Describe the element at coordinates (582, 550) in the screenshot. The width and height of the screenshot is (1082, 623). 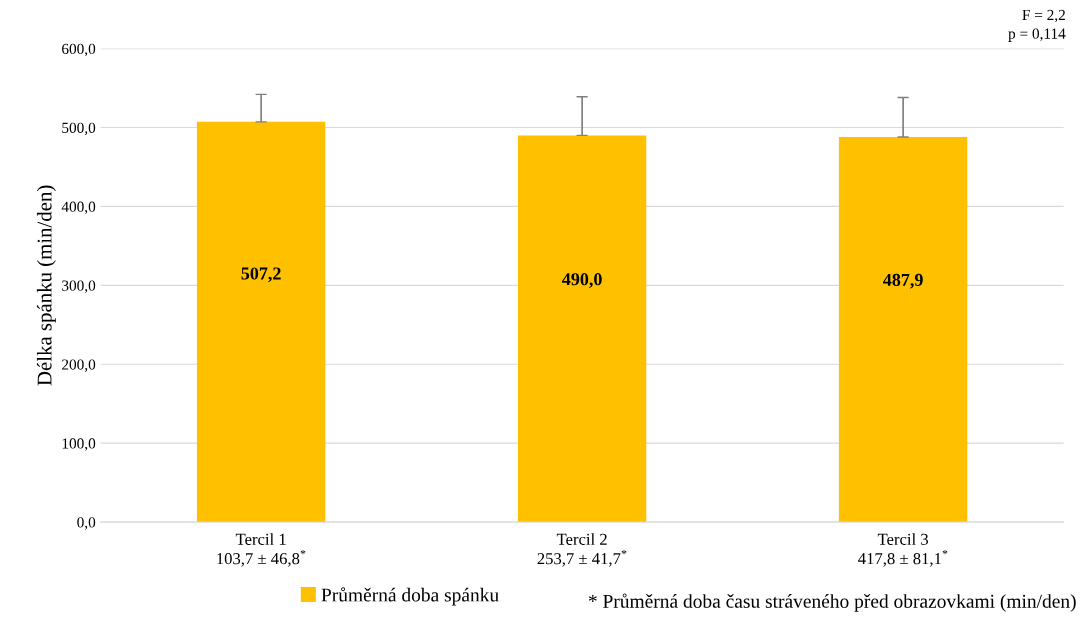
I see `x-tick-label: Tercil 2 253,7 ± 41,7$^{*}$` at that location.